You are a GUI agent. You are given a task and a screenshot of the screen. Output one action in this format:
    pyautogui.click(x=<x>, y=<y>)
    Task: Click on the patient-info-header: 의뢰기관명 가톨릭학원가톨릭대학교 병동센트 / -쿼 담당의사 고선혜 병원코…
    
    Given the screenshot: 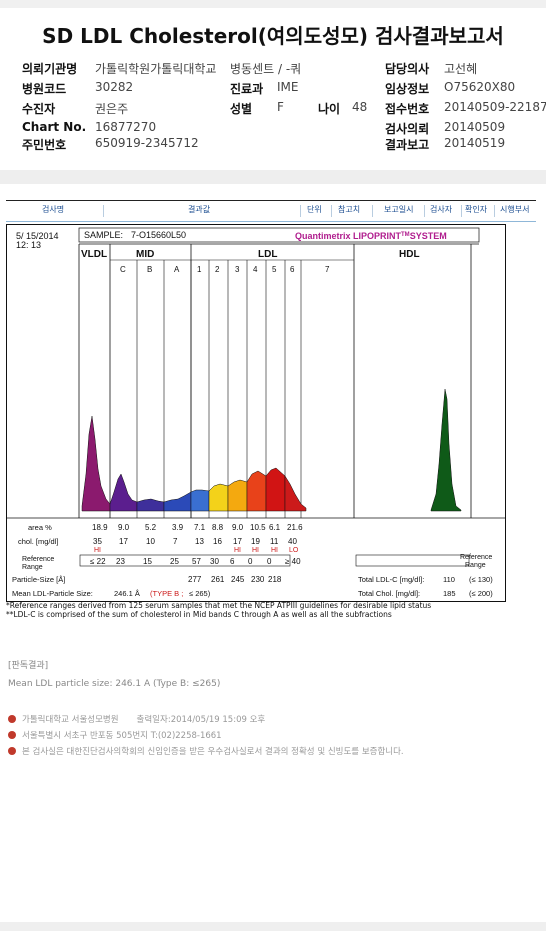 What is the action you would take?
    pyautogui.click(x=273, y=112)
    